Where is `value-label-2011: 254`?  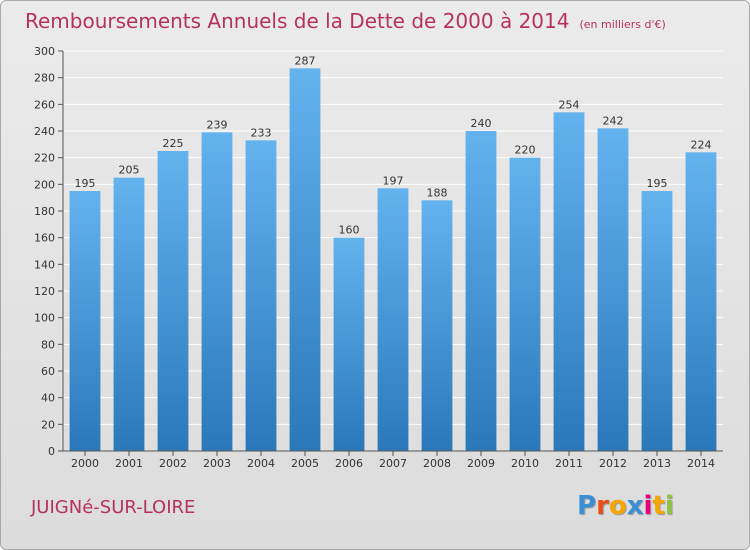 value-label-2011: 254 is located at coordinates (569, 104).